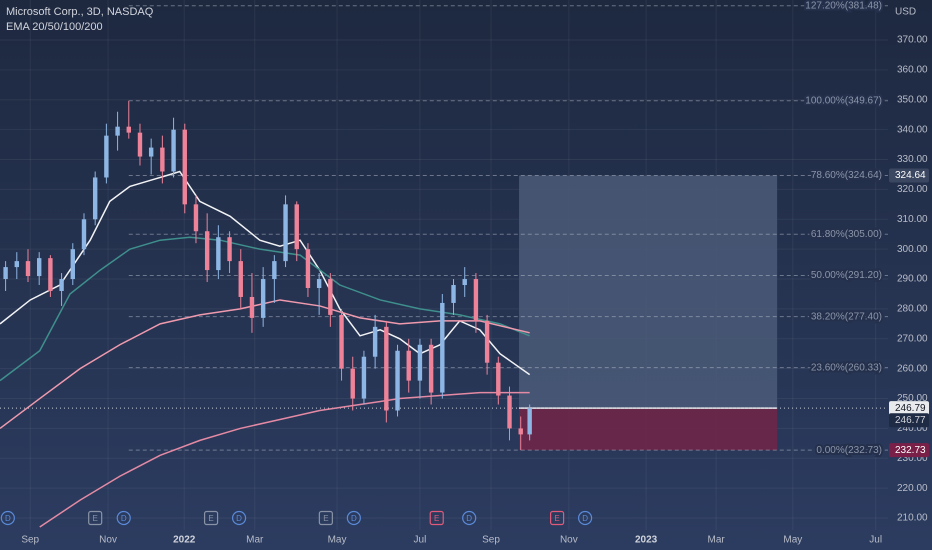 The width and height of the screenshot is (932, 550). I want to click on y-tick-label: 290.00, so click(912, 279).